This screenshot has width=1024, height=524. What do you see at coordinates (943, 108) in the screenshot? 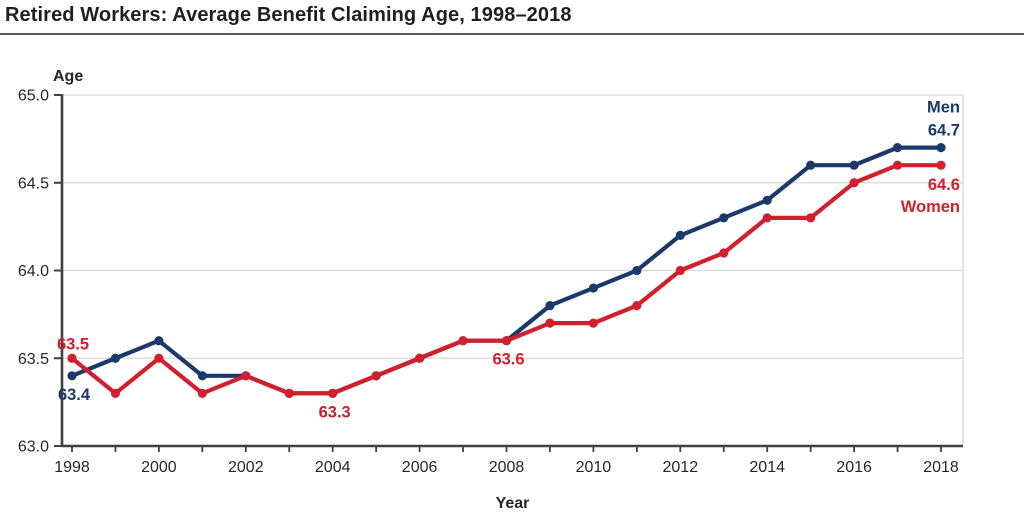
I see `annotation-label-men: Men` at bounding box center [943, 108].